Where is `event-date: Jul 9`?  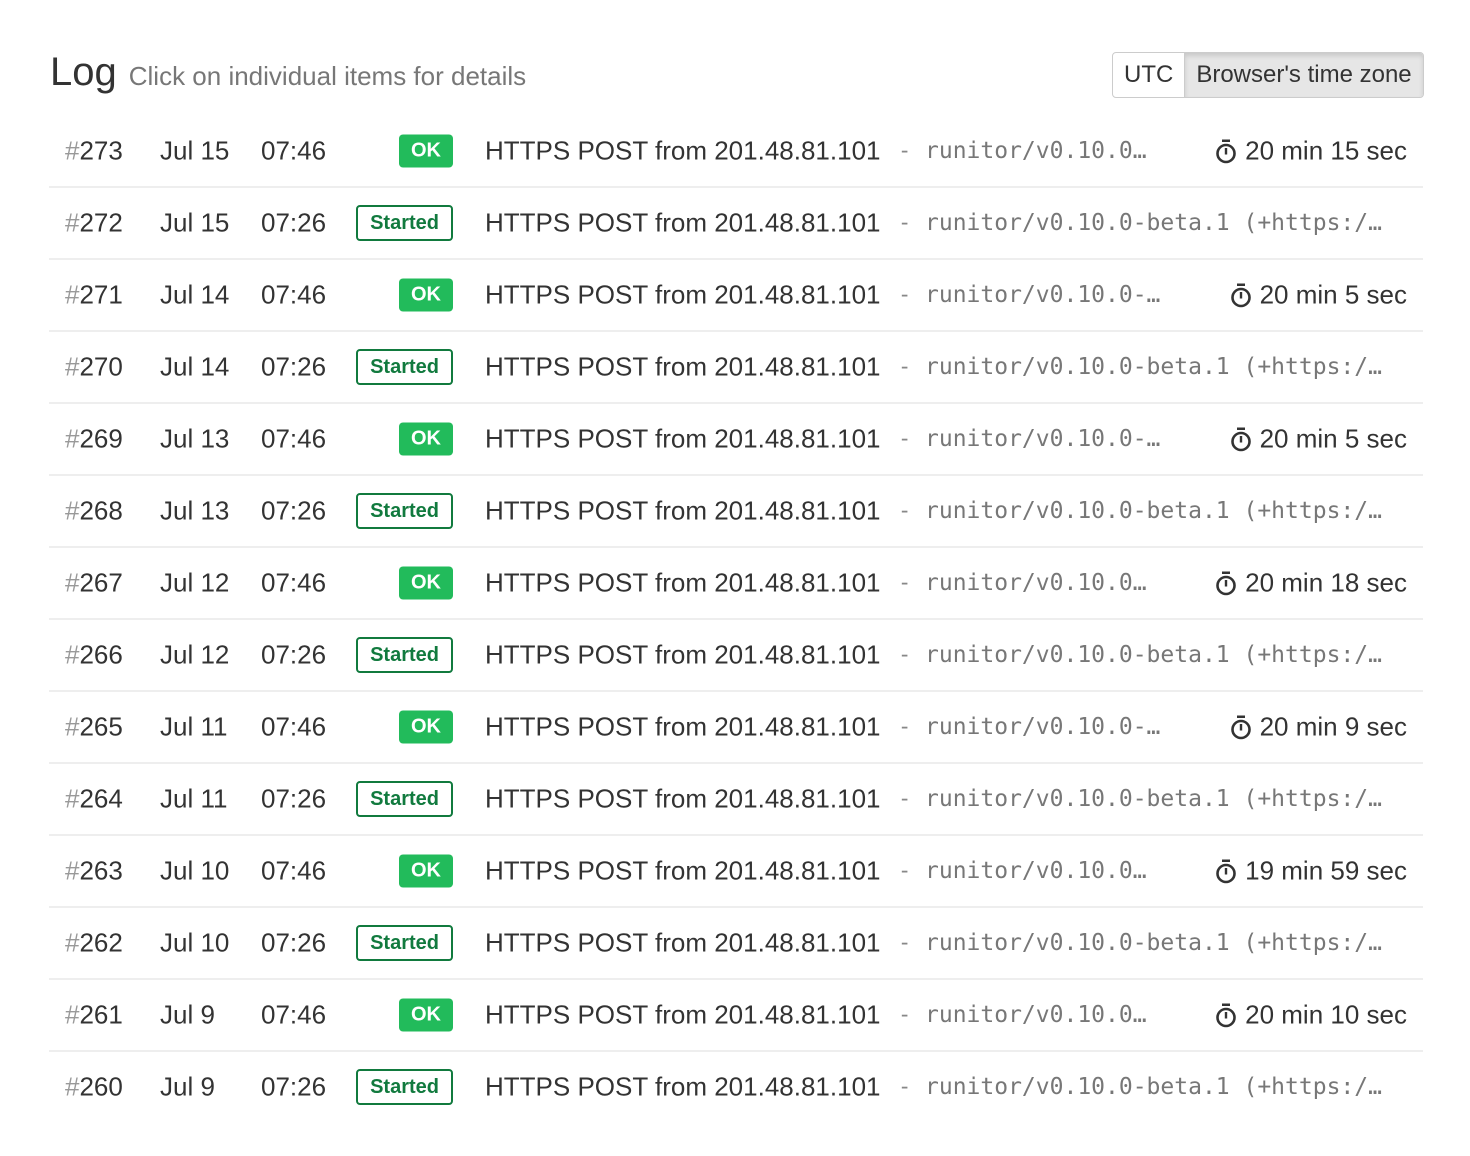 event-date: Jul 9 is located at coordinates (187, 1014).